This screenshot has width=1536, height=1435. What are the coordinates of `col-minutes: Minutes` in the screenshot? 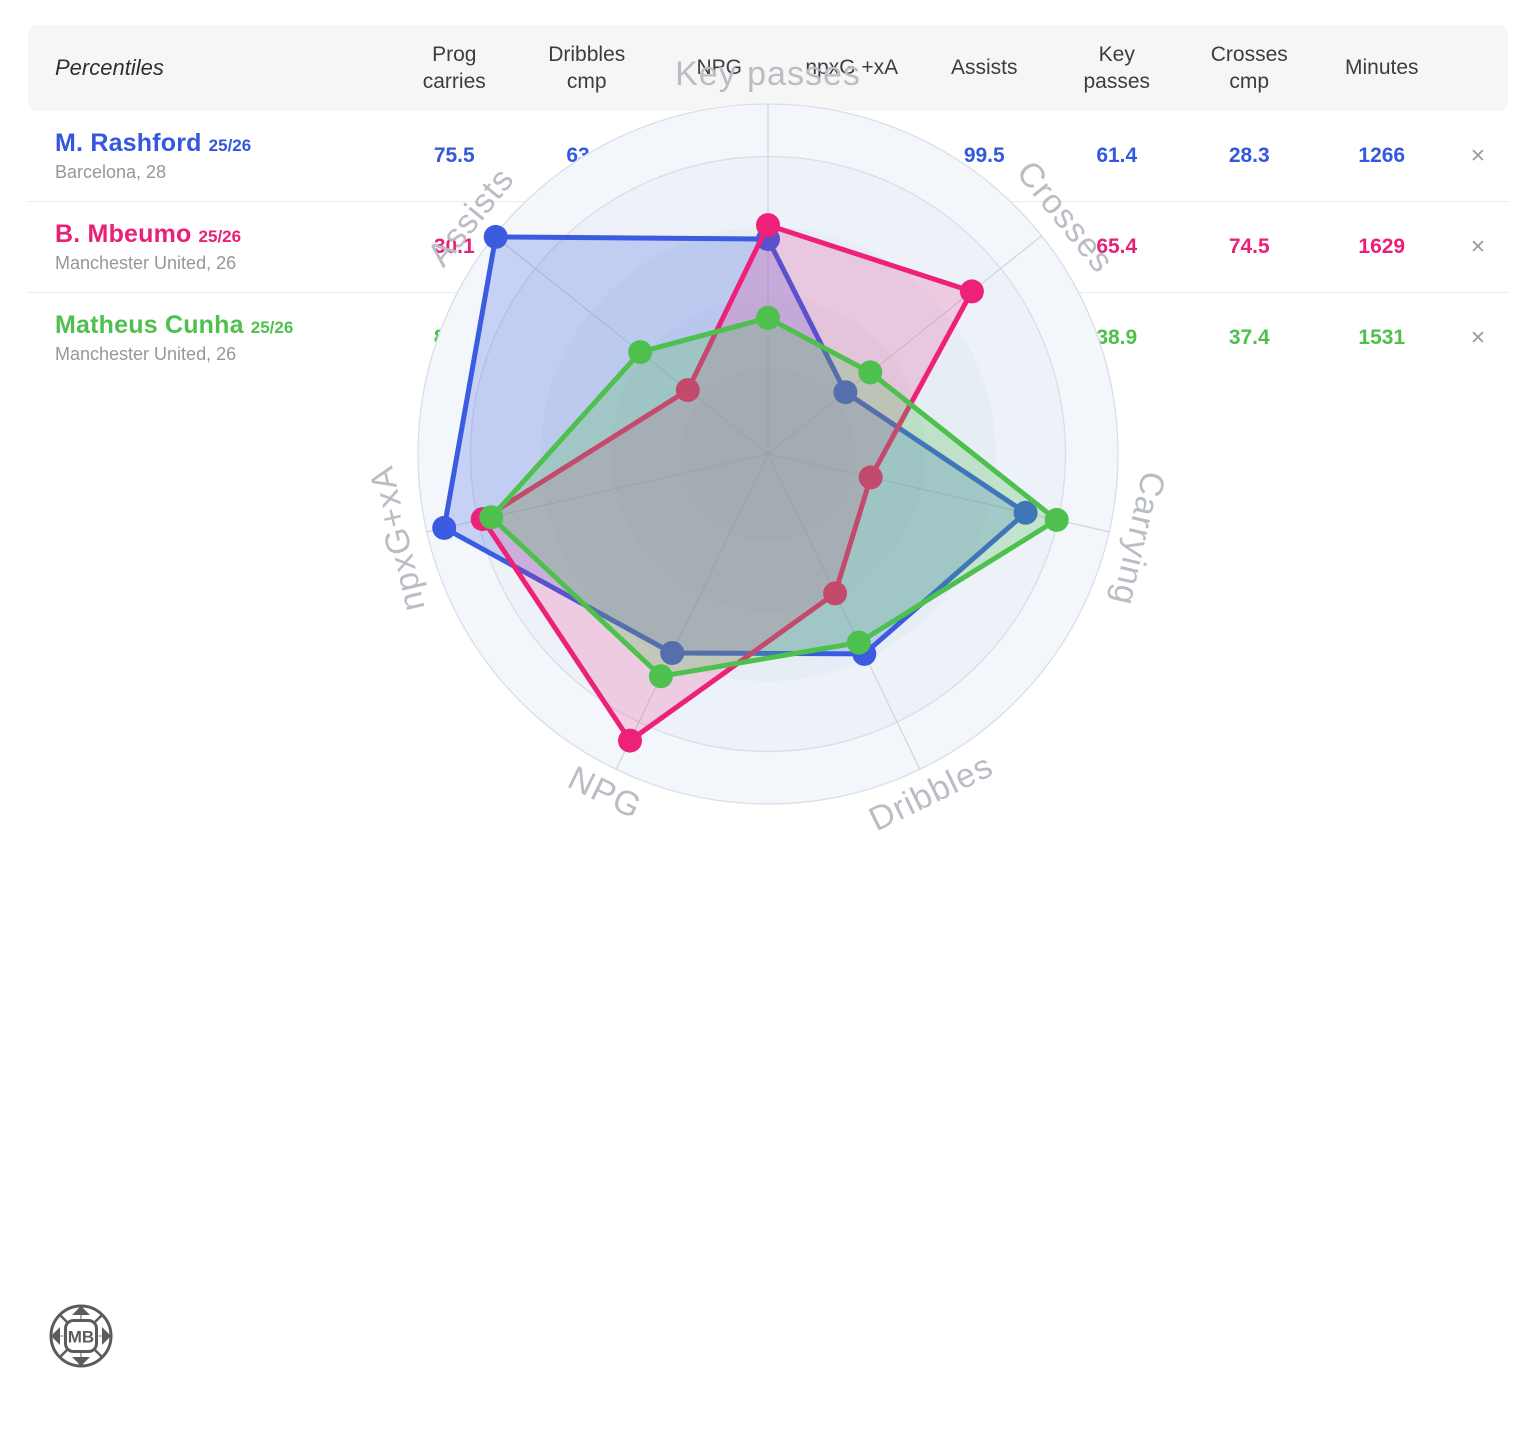 It's located at (1381, 68).